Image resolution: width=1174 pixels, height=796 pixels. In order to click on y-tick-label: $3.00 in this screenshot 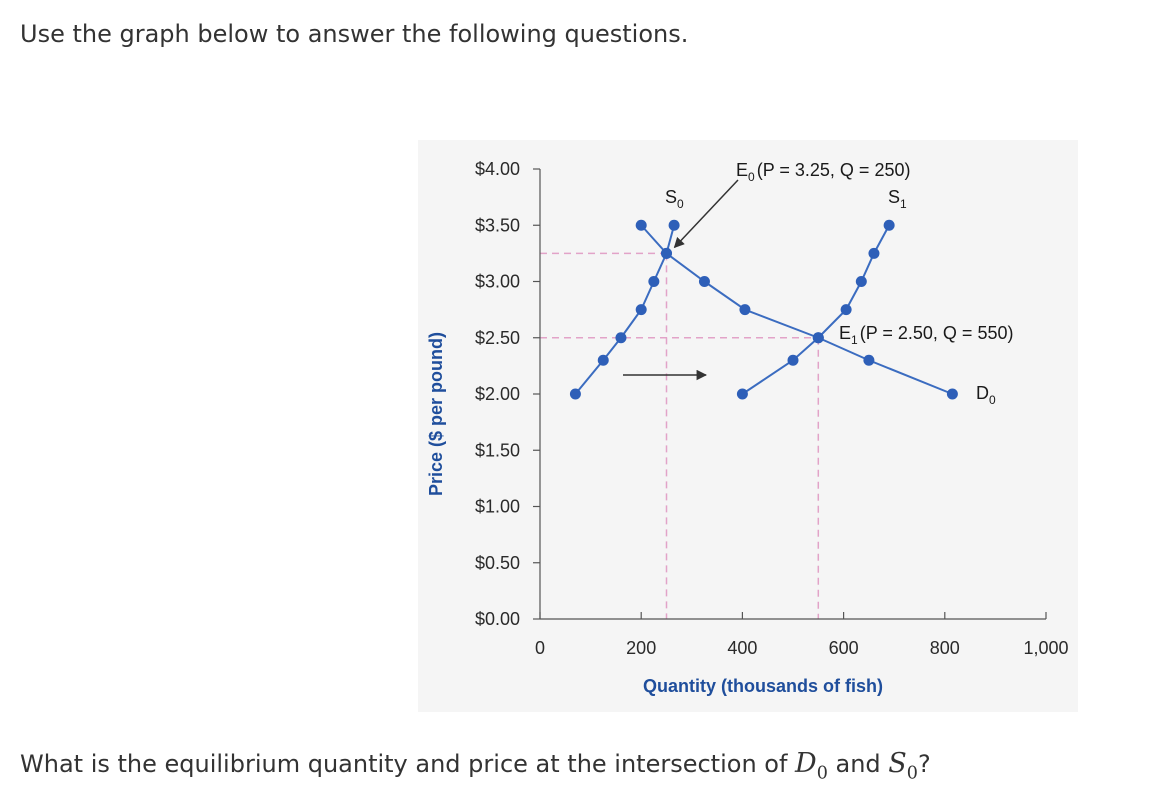, I will do `click(497, 282)`.